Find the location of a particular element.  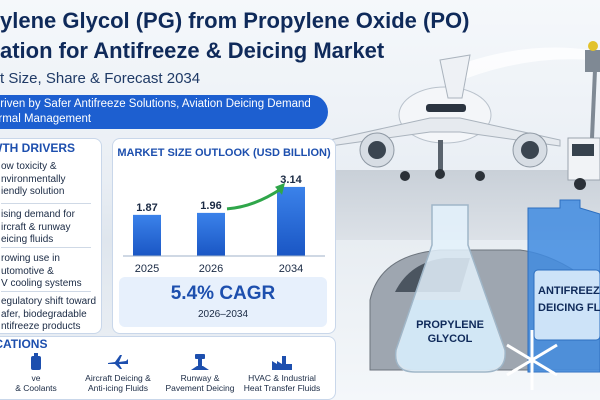

driver-text: egulatory shift toward is located at coordinates (49, 301).